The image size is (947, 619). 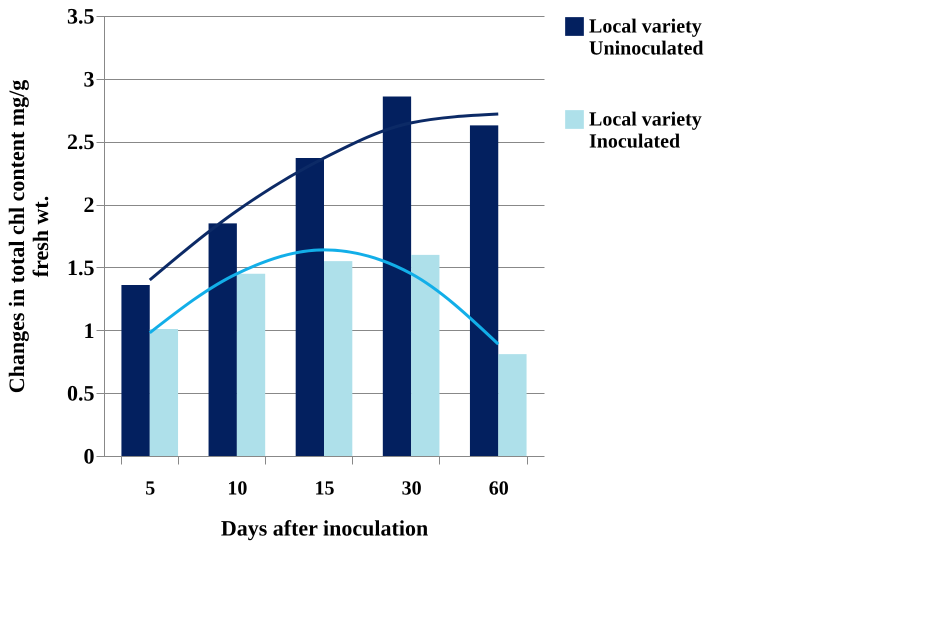 I want to click on y-tick-label: 1.5, so click(x=80, y=267).